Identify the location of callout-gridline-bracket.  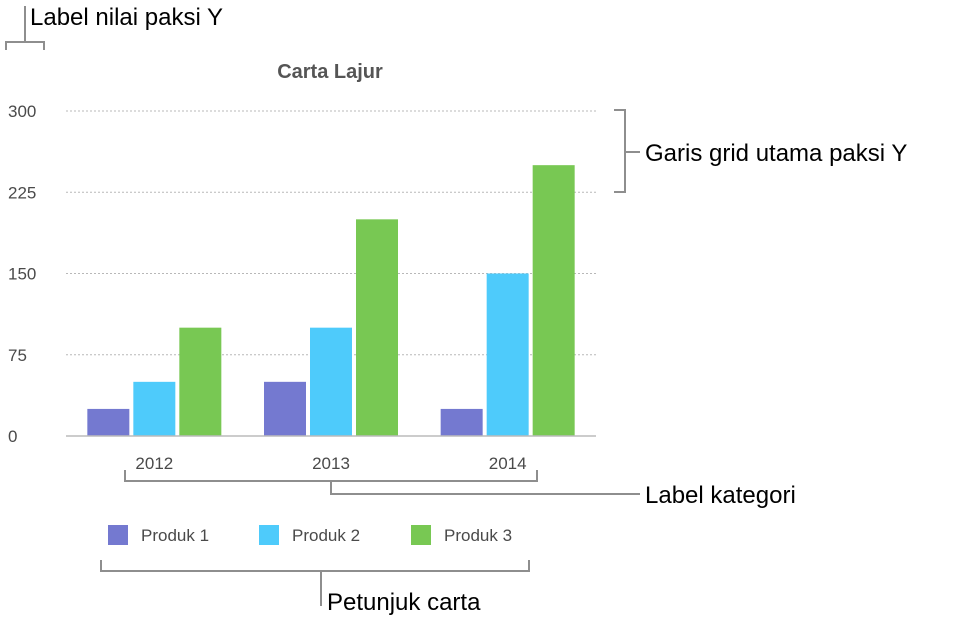
(627, 151).